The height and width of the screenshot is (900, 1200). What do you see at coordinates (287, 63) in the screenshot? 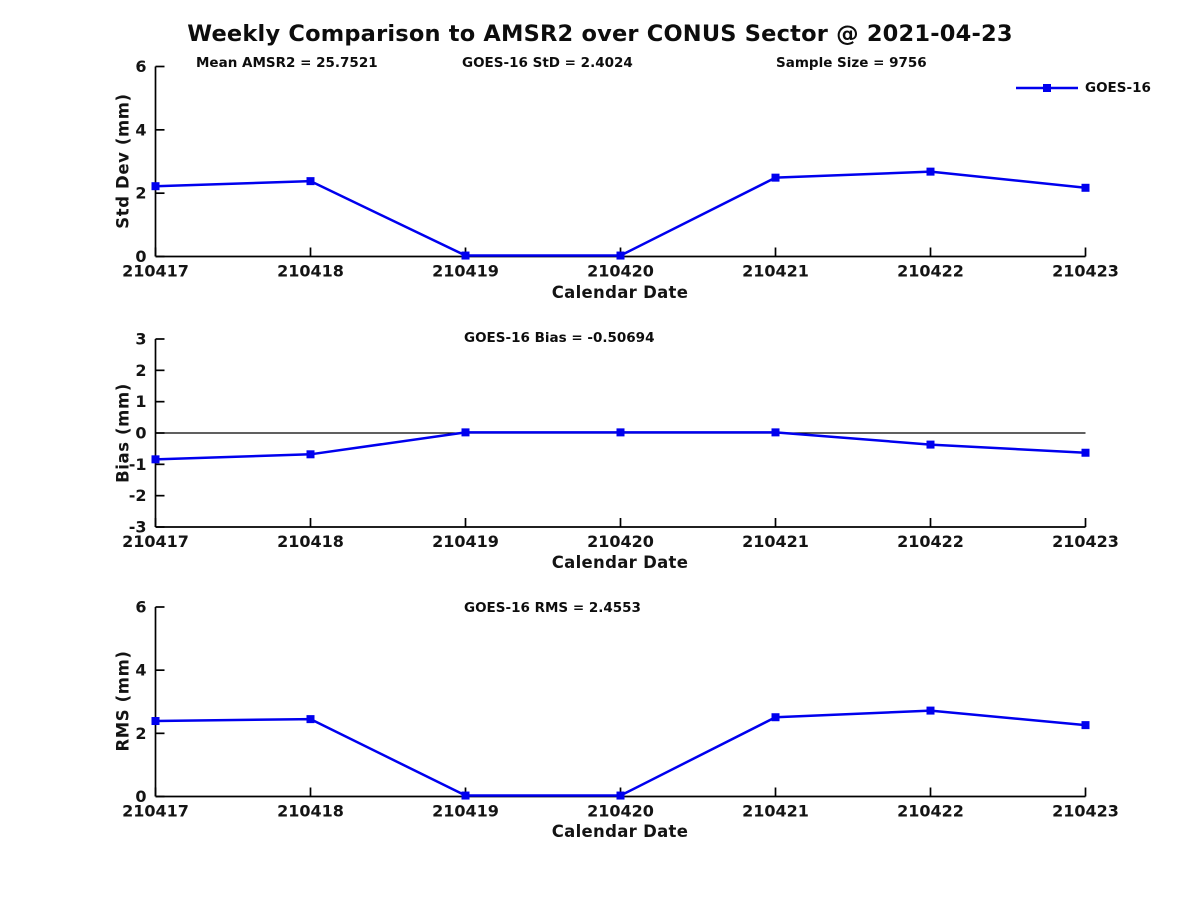
I see `annotation-mean-amsr2: Mean AMSR2 = 25.7521` at bounding box center [287, 63].